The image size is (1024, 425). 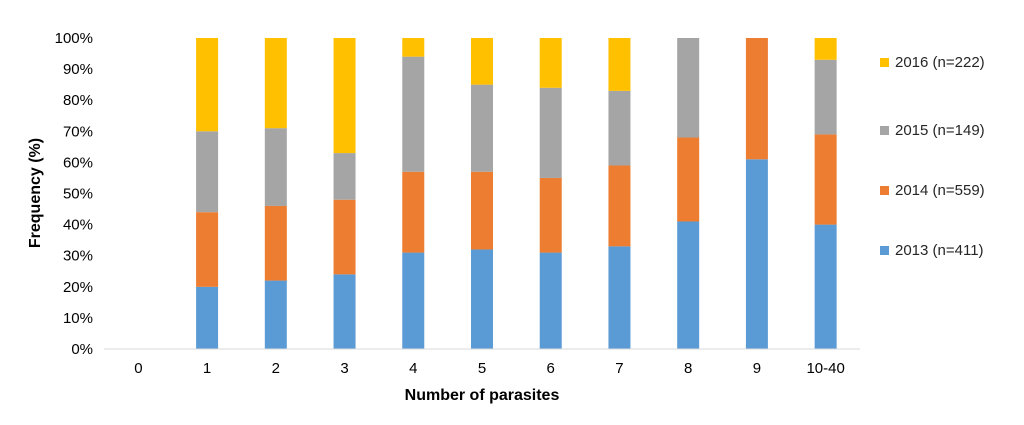 I want to click on legend-item: 2013 (n=411), so click(x=932, y=250).